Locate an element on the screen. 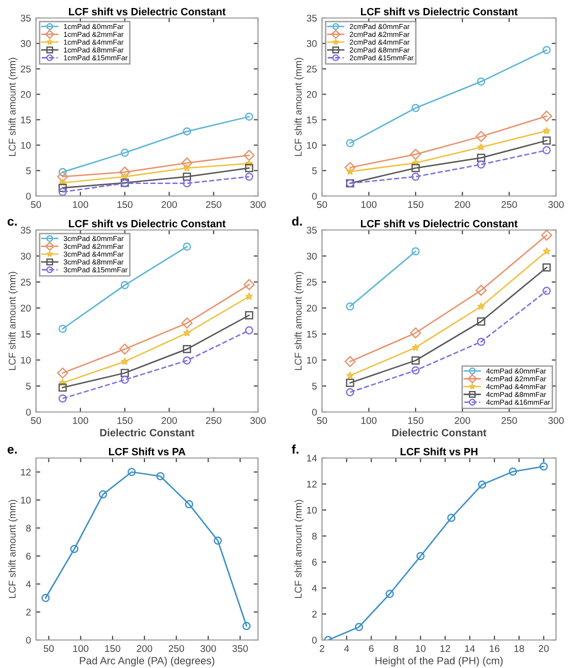  y-tick-label: 12 is located at coordinates (312, 484).